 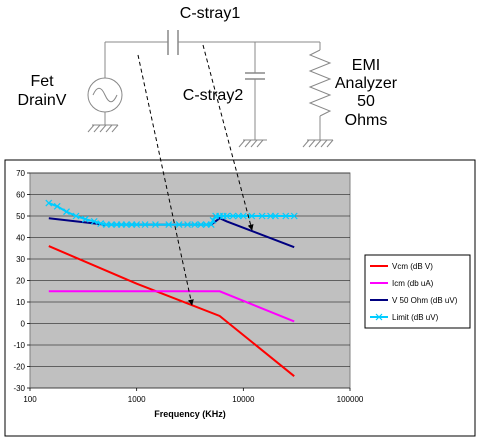 I want to click on x-axis: 100 1000 10000 100000, so click(x=193, y=396).